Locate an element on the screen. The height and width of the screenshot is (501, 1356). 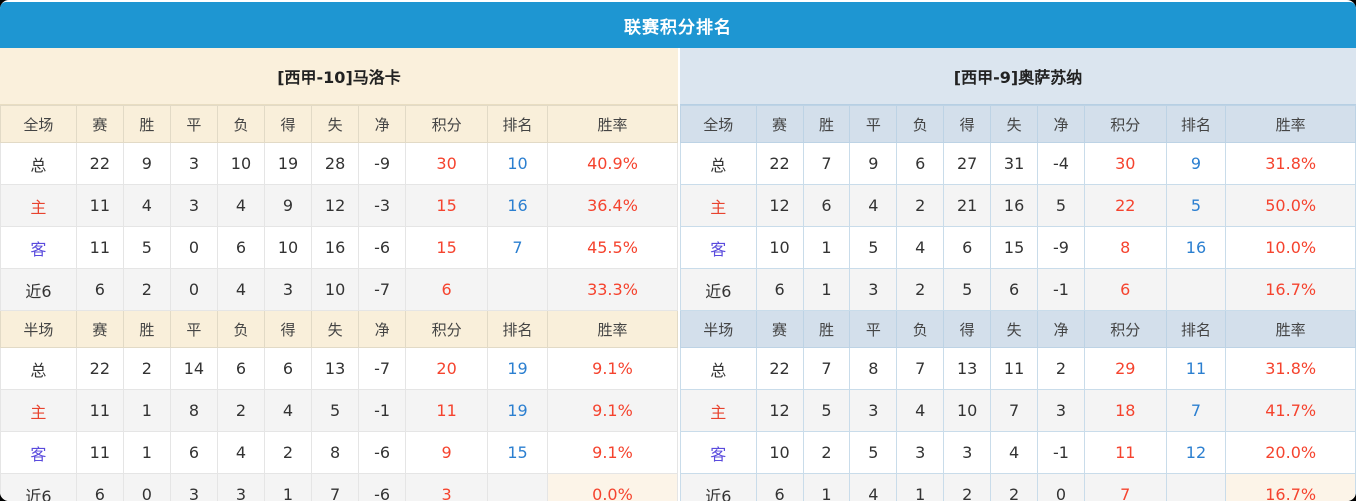
rank-cell: 5 is located at coordinates (1196, 205).